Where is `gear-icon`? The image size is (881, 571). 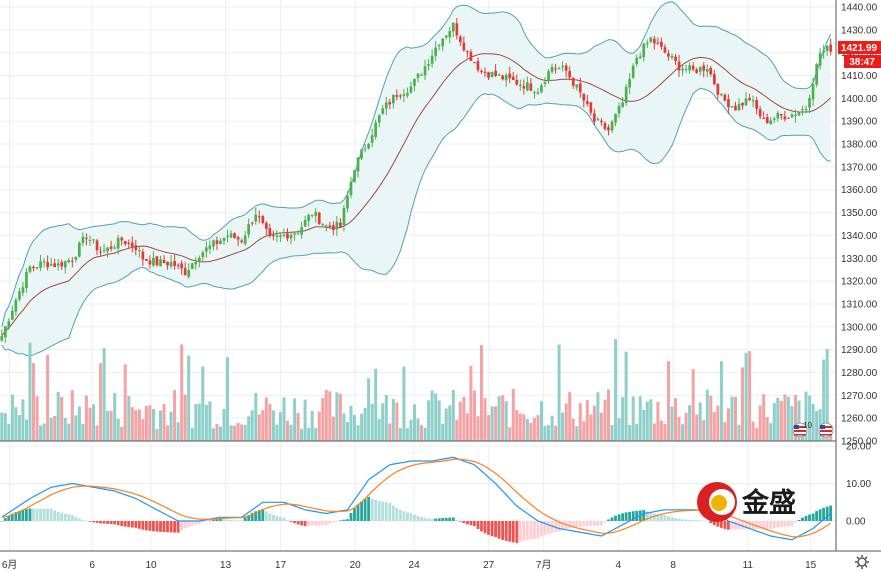 gear-icon is located at coordinates (862, 562).